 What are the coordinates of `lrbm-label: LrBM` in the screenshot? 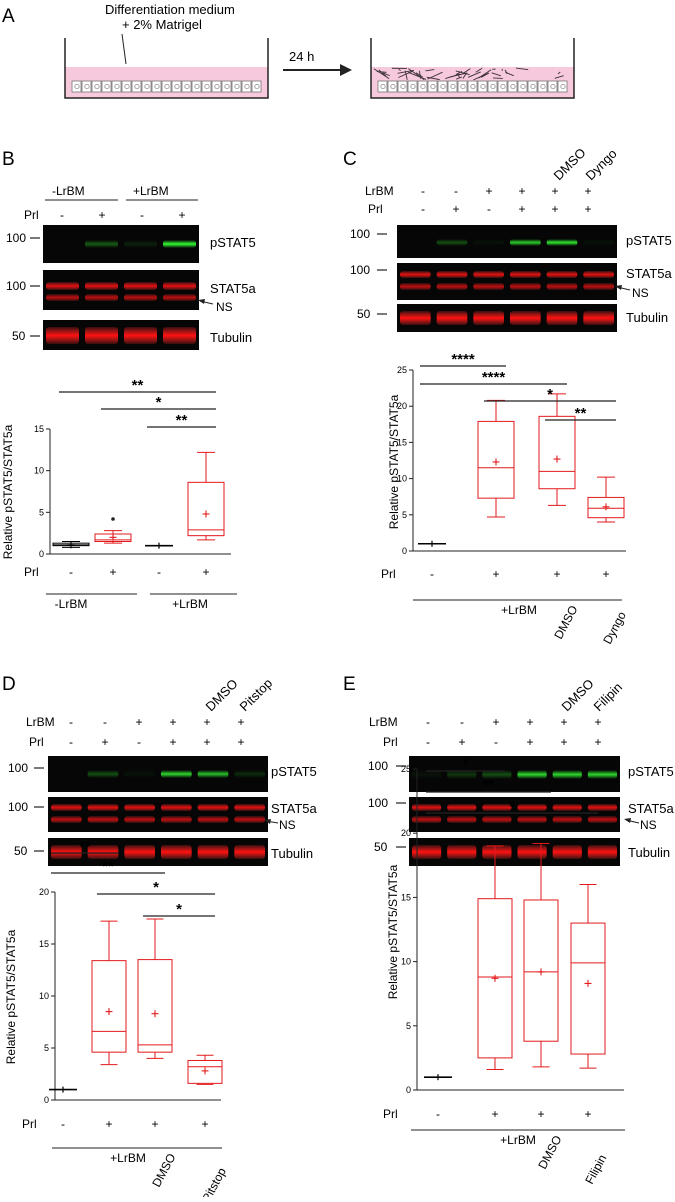 It's located at (40, 722).